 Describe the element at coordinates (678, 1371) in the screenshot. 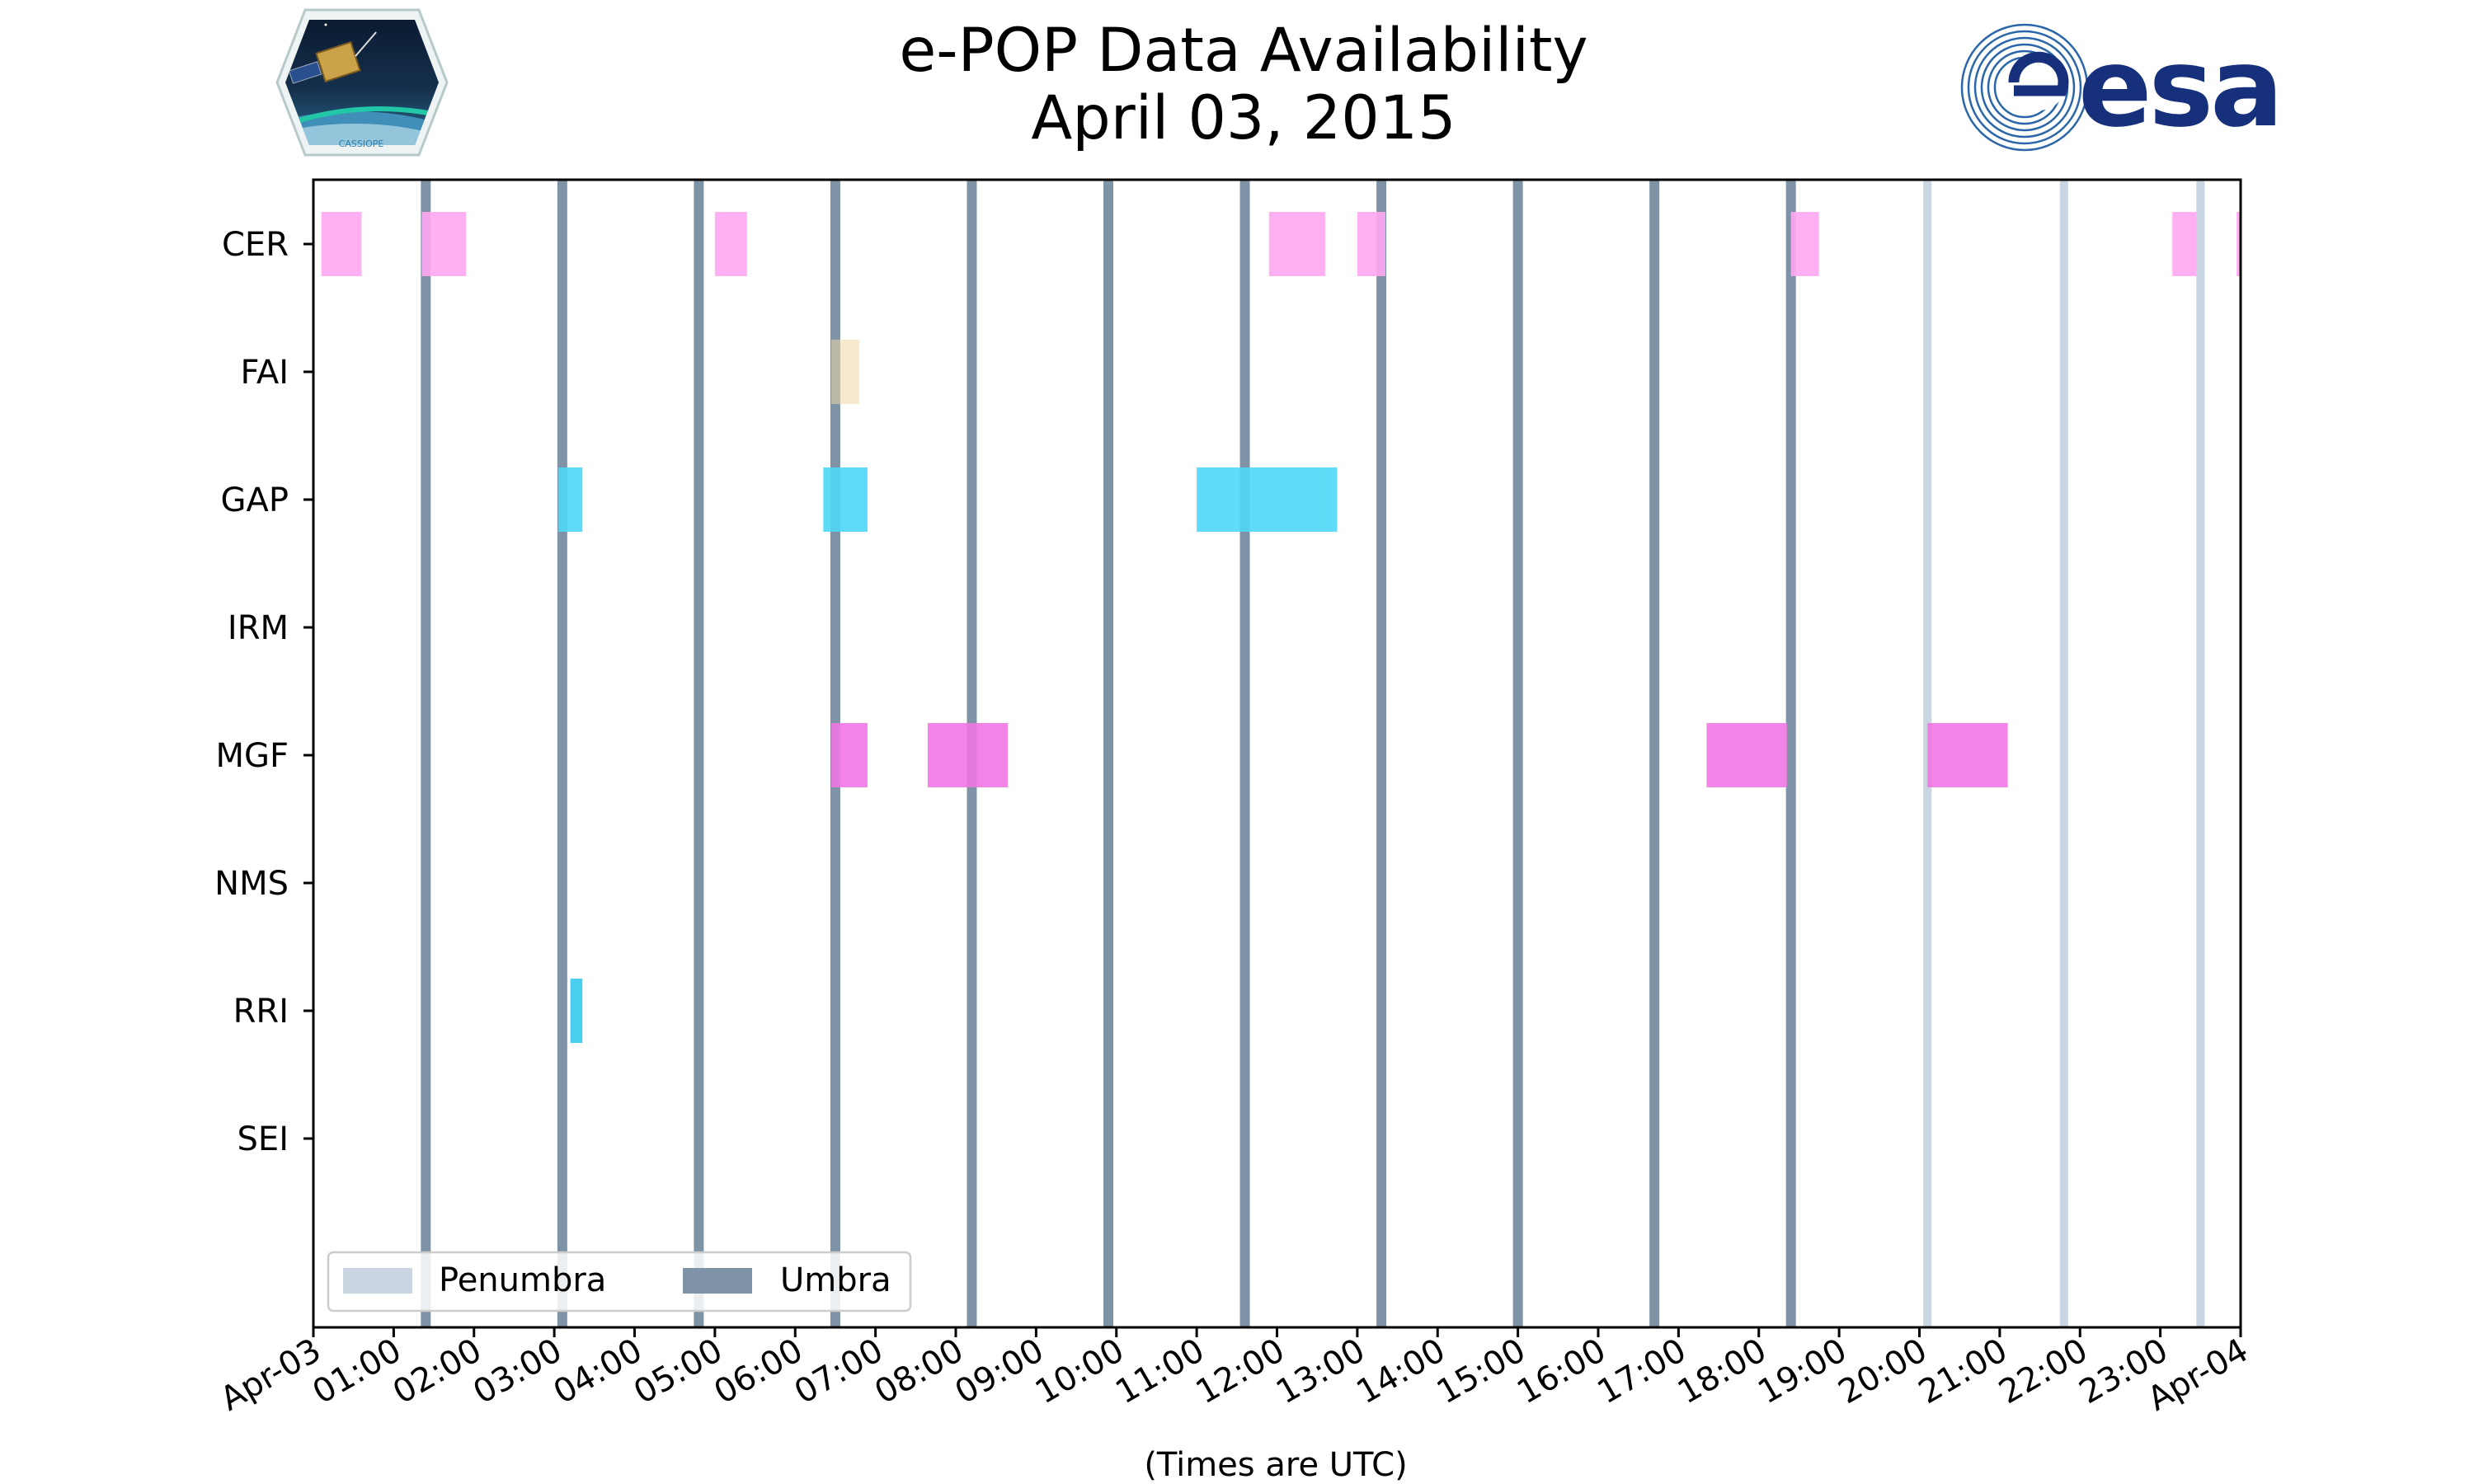

I see `x-tick-label-5: 05:00` at that location.